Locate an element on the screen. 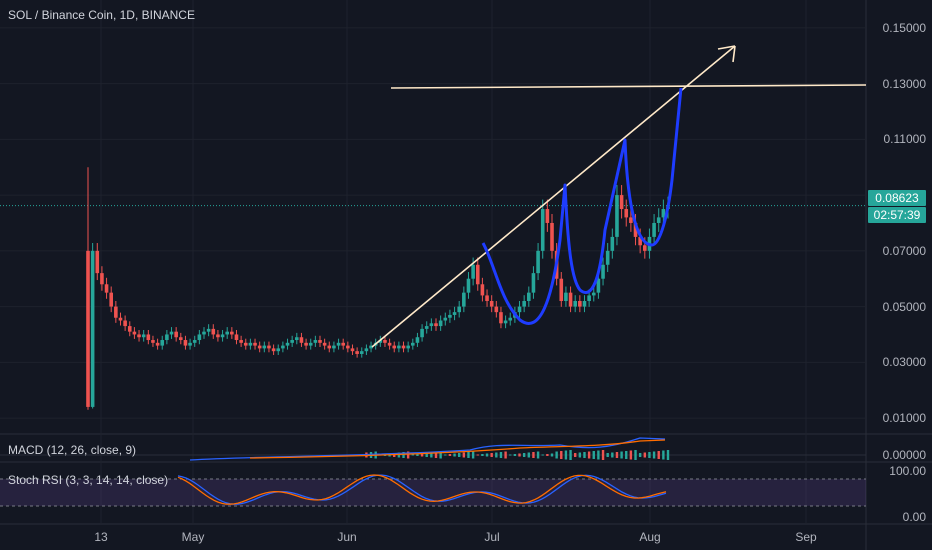 The height and width of the screenshot is (550, 932). macd-title: MACD (12, 26, close, 9) is located at coordinates (72, 450).